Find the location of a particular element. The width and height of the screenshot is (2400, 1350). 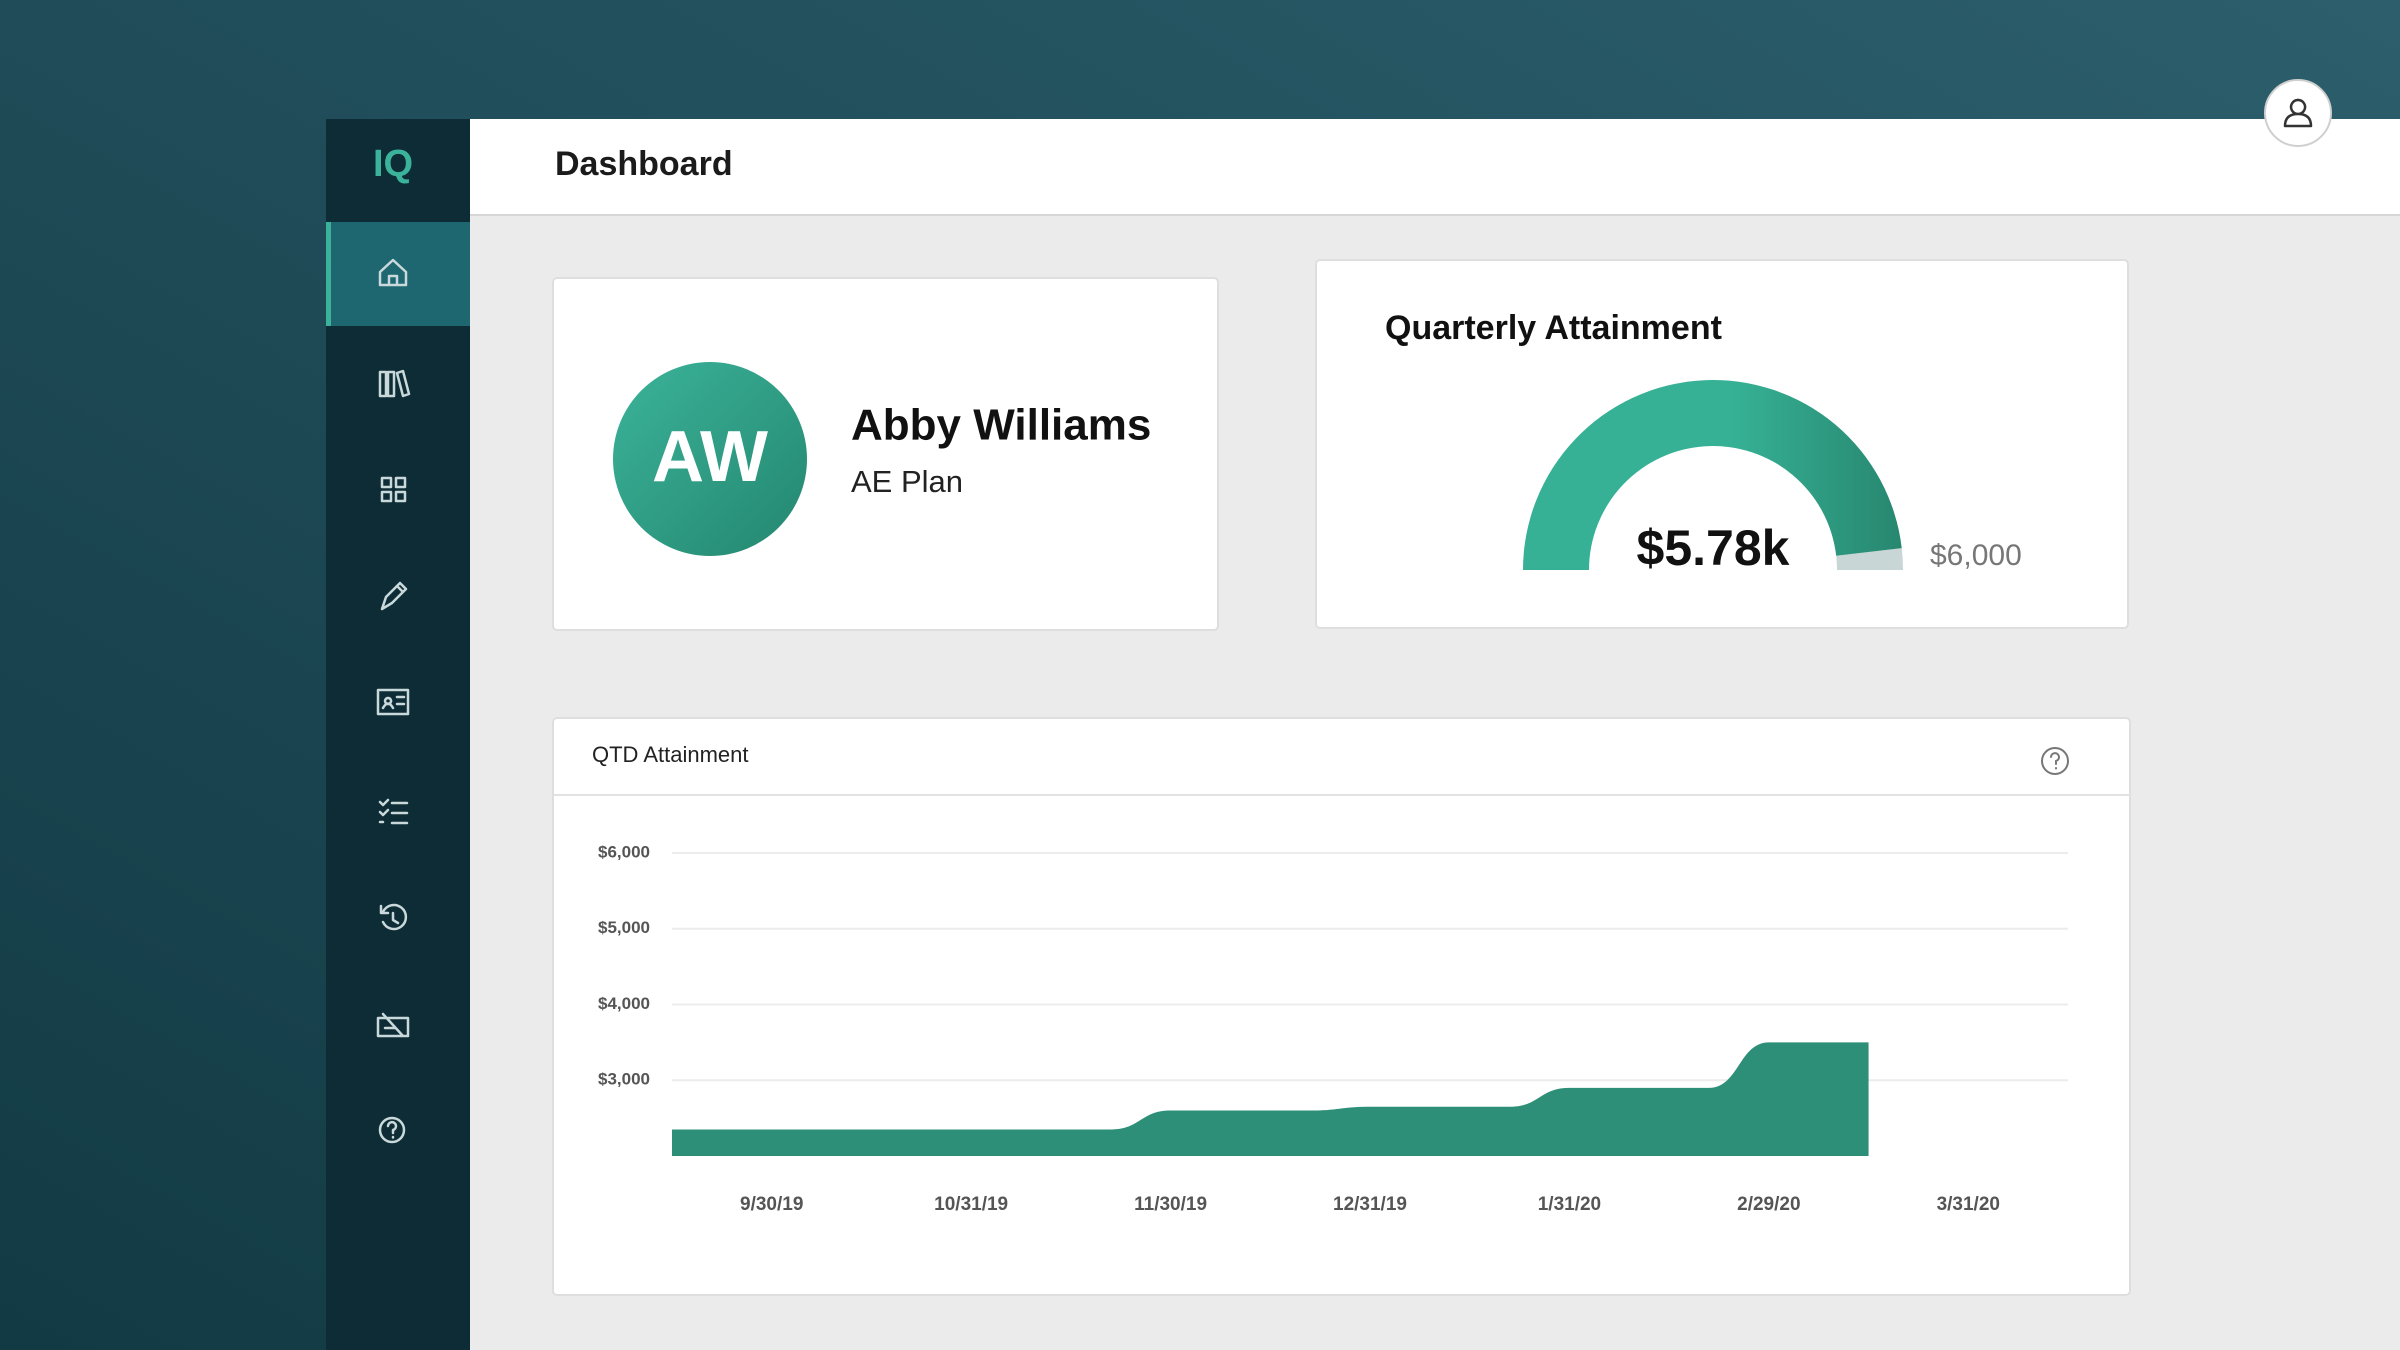

x-tick-label: 10/31/19 is located at coordinates (971, 1204).